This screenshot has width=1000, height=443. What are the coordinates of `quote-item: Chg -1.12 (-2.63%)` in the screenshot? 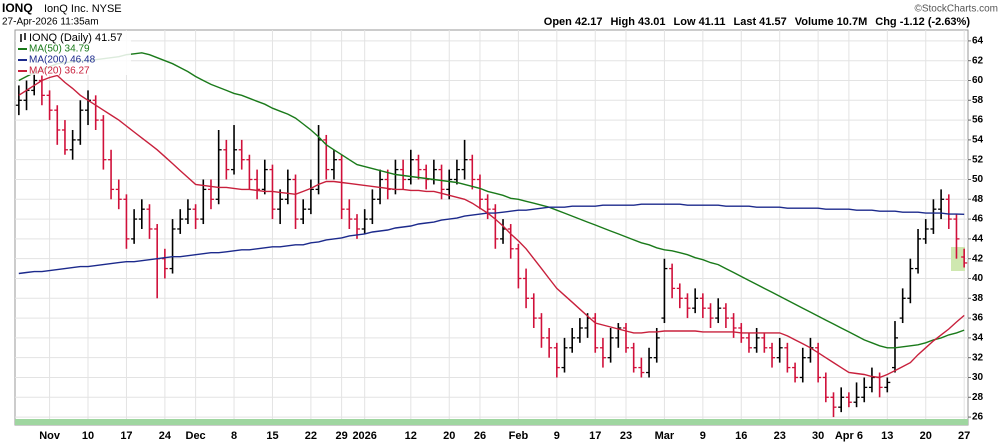 It's located at (922, 22).